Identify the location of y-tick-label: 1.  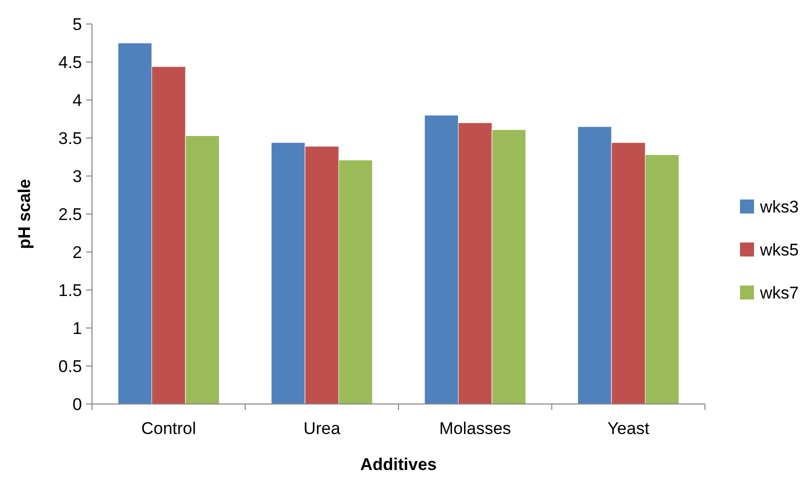
(77, 328).